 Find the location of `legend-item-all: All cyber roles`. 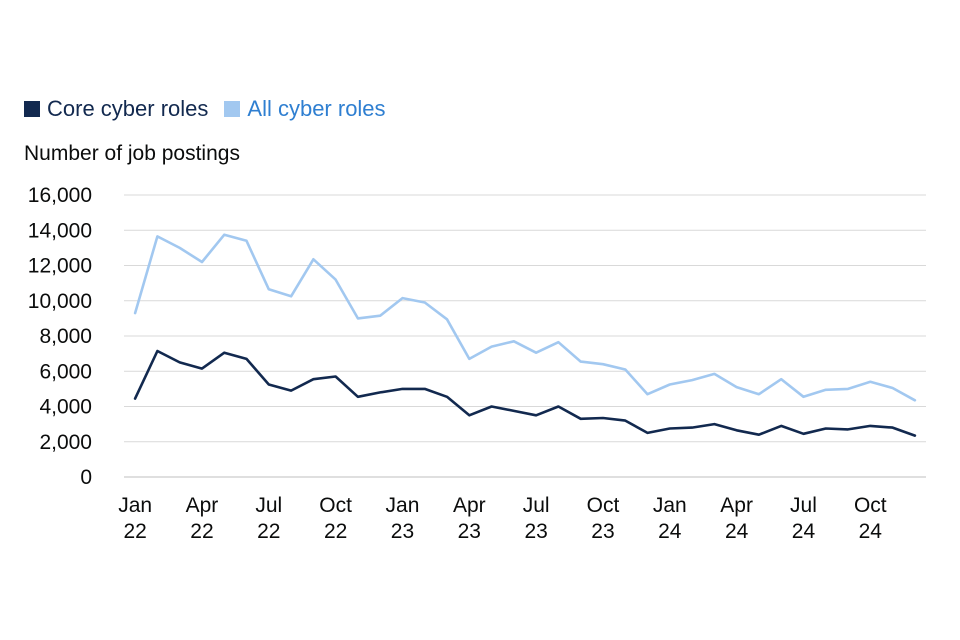

legend-item-all: All cyber roles is located at coordinates (305, 109).